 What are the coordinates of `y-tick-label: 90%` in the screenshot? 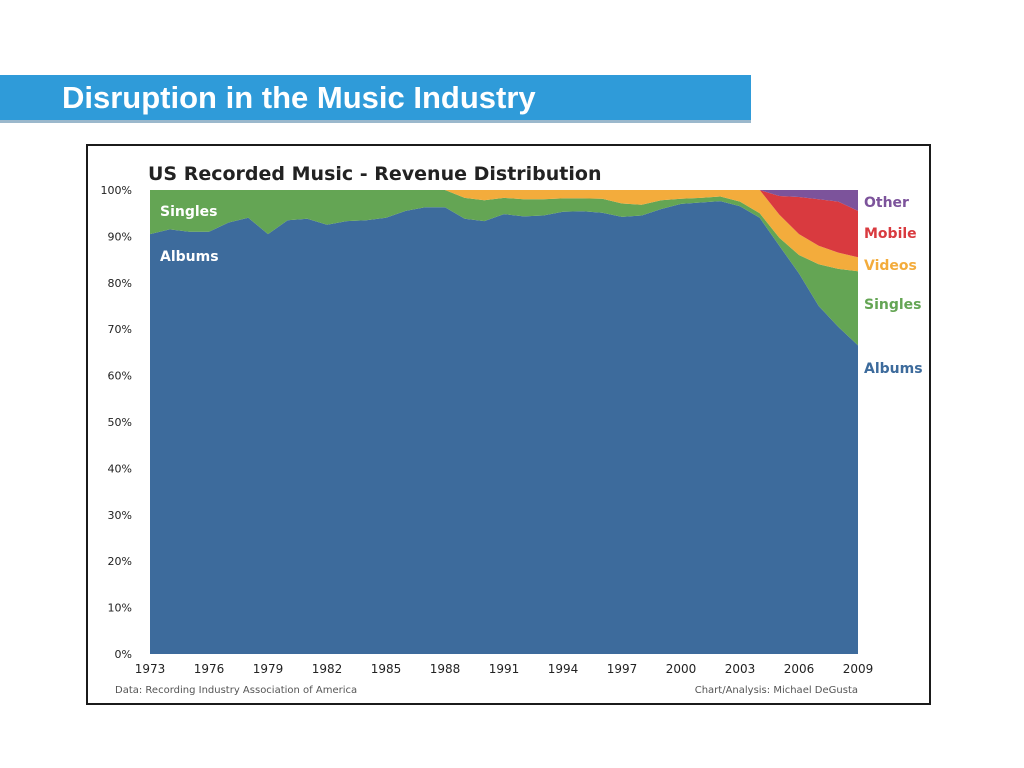 It's located at (120, 236).